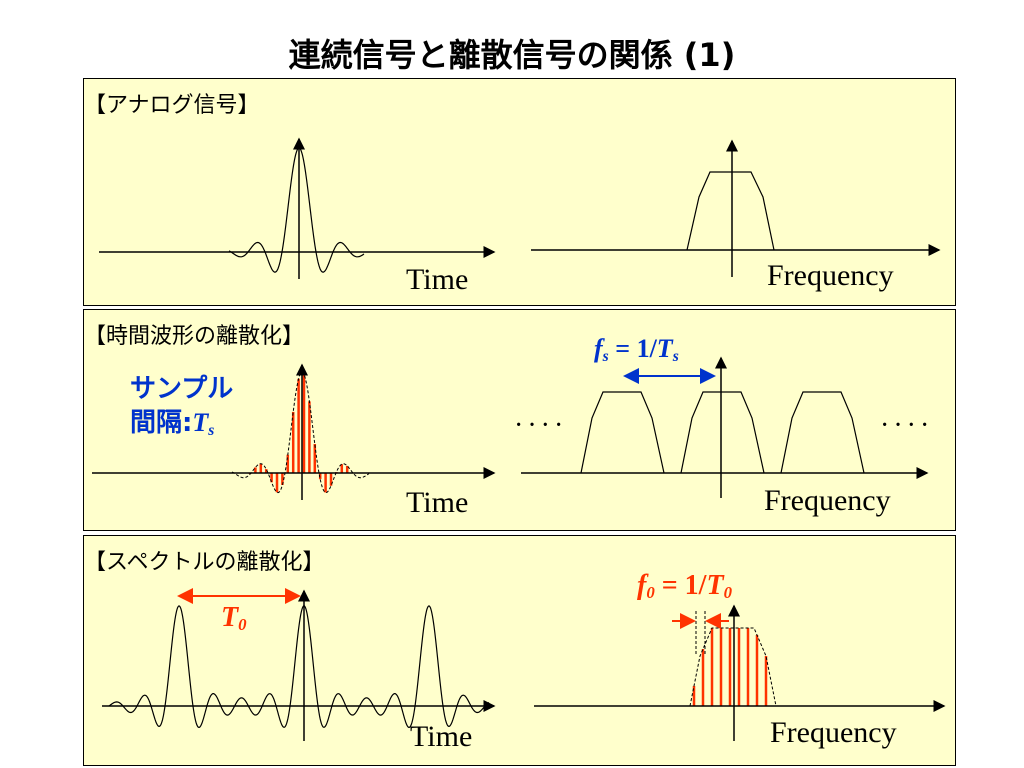 Image resolution: width=1024 pixels, height=768 pixels. I want to click on sinc-waveform, so click(296, 210).